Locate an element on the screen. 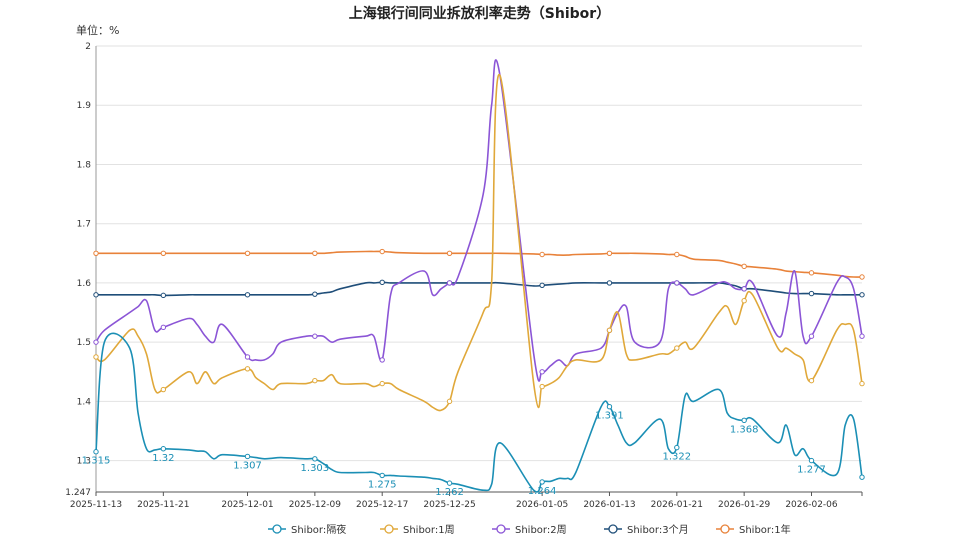 The image size is (959, 539). y-tick-label: 1.5 is located at coordinates (84, 343).